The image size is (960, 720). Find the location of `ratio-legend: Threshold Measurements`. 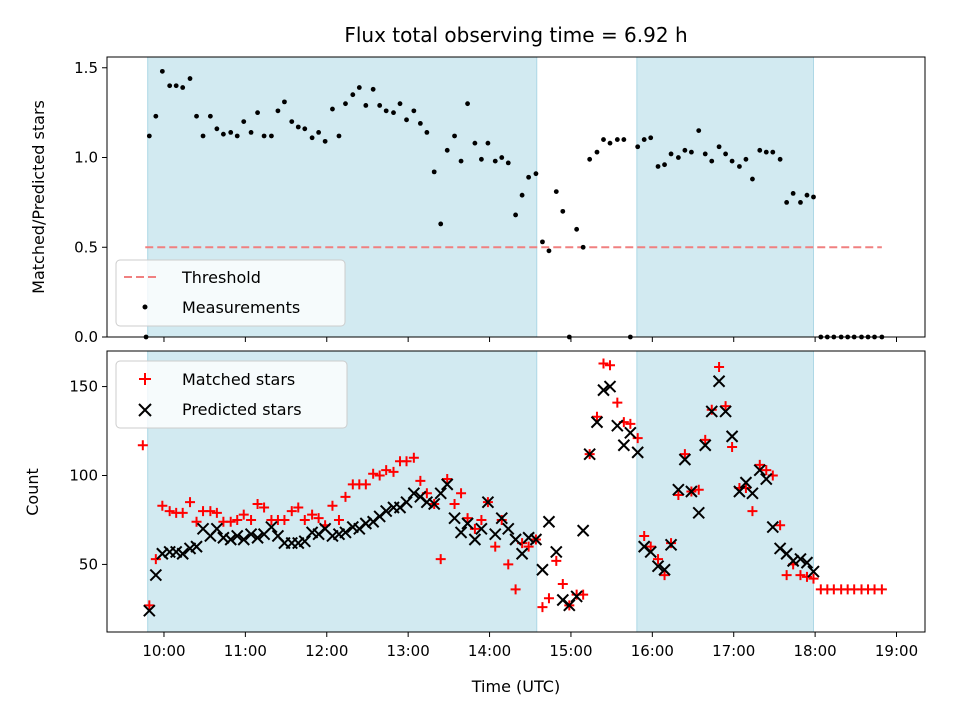

ratio-legend: Threshold Measurements is located at coordinates (230, 293).